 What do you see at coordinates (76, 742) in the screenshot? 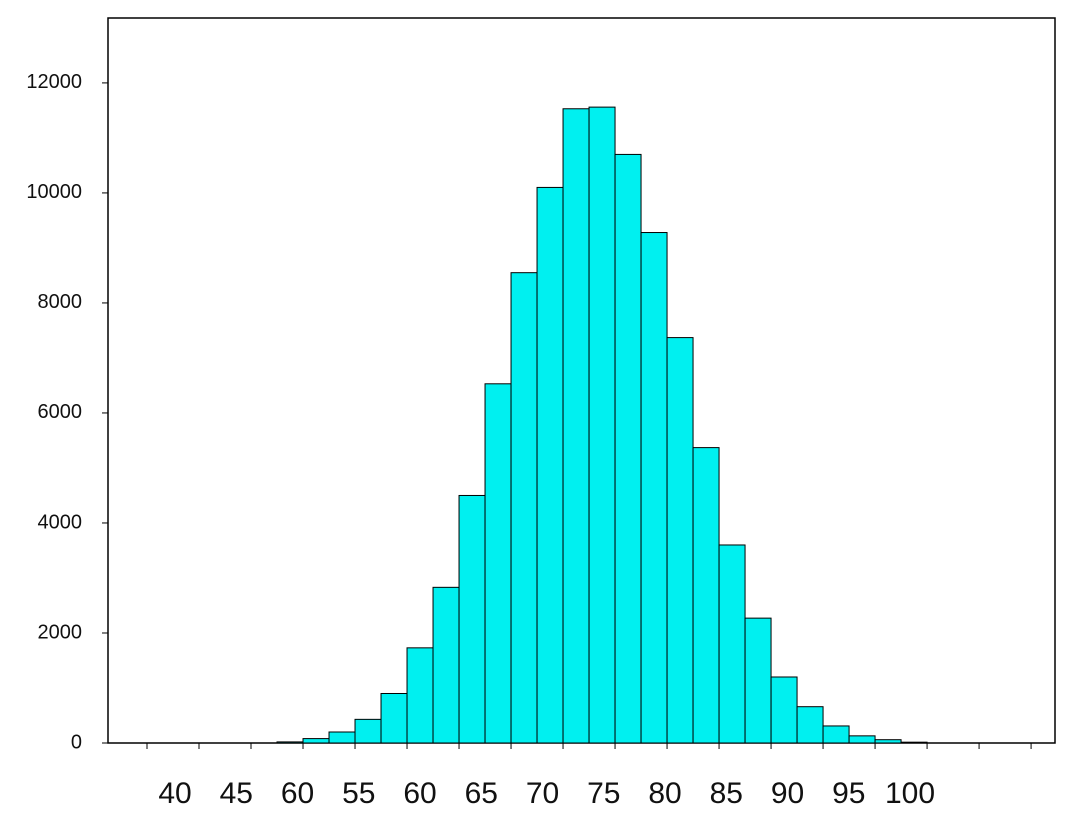
I see `y-tick-label: 0` at bounding box center [76, 742].